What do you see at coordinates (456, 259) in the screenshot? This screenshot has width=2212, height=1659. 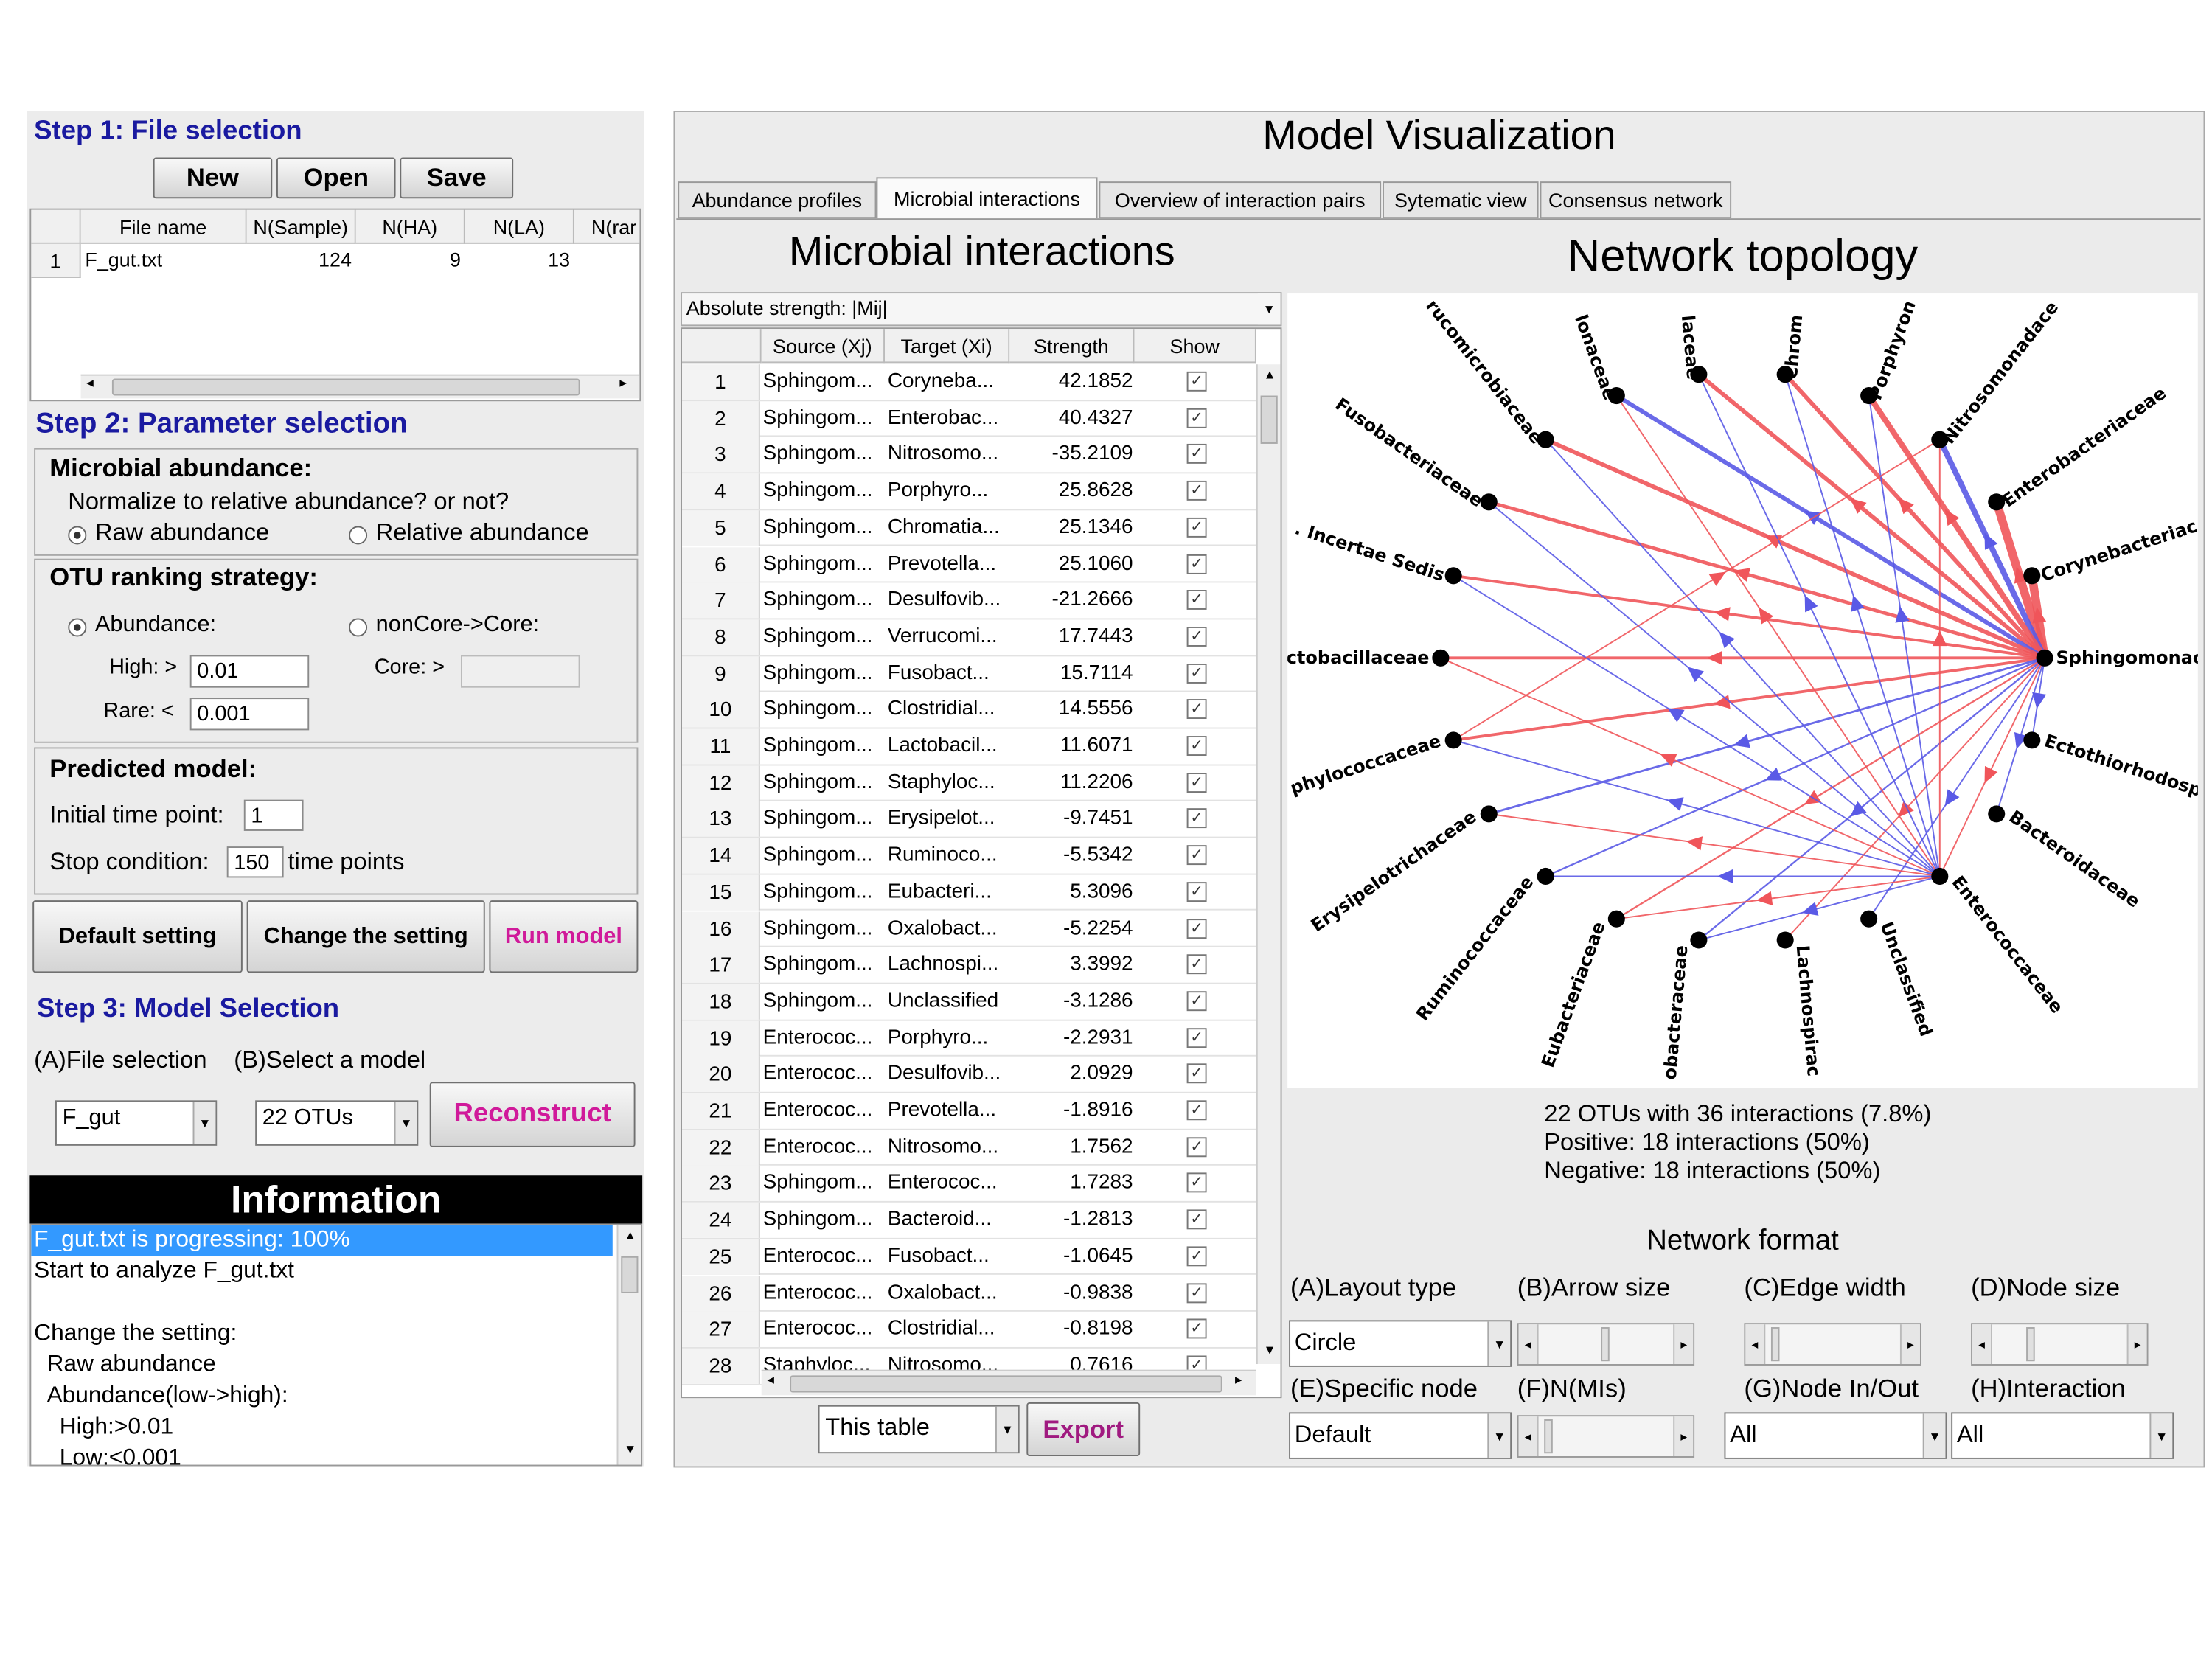 I see `n-ha-cell: 9` at bounding box center [456, 259].